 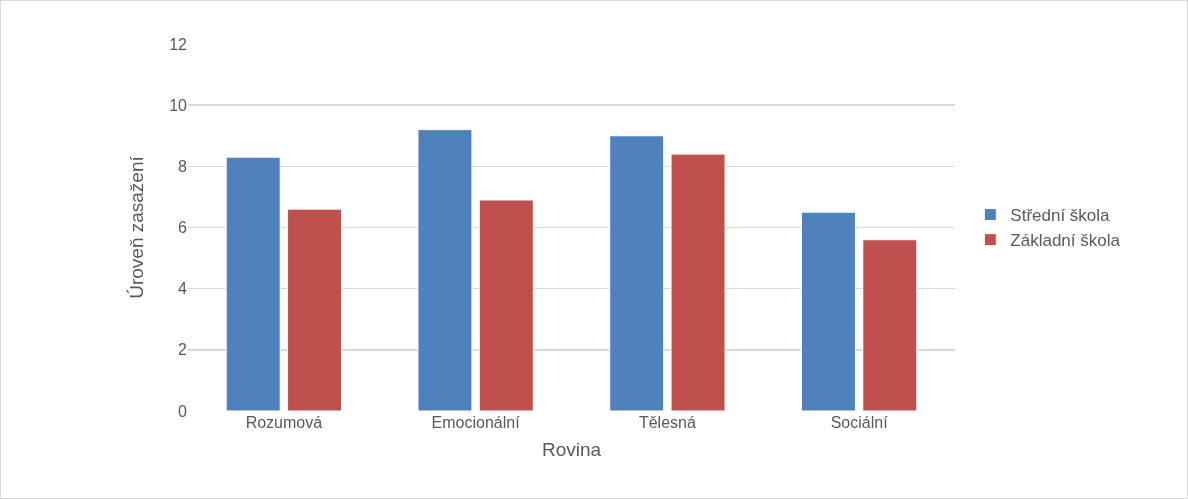 I want to click on x-tick-label: Sociální, so click(x=859, y=422).